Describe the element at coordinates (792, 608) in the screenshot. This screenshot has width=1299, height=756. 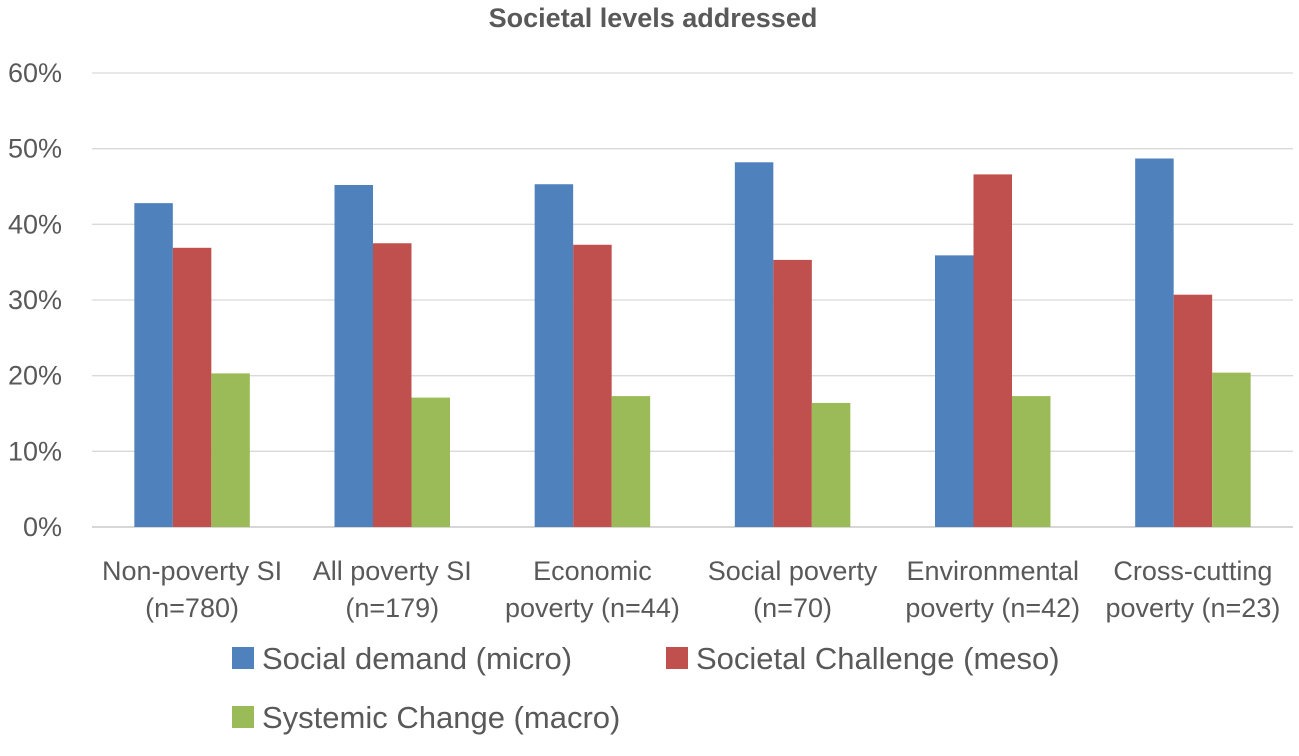
I see `x-category-label: (n=70)` at that location.